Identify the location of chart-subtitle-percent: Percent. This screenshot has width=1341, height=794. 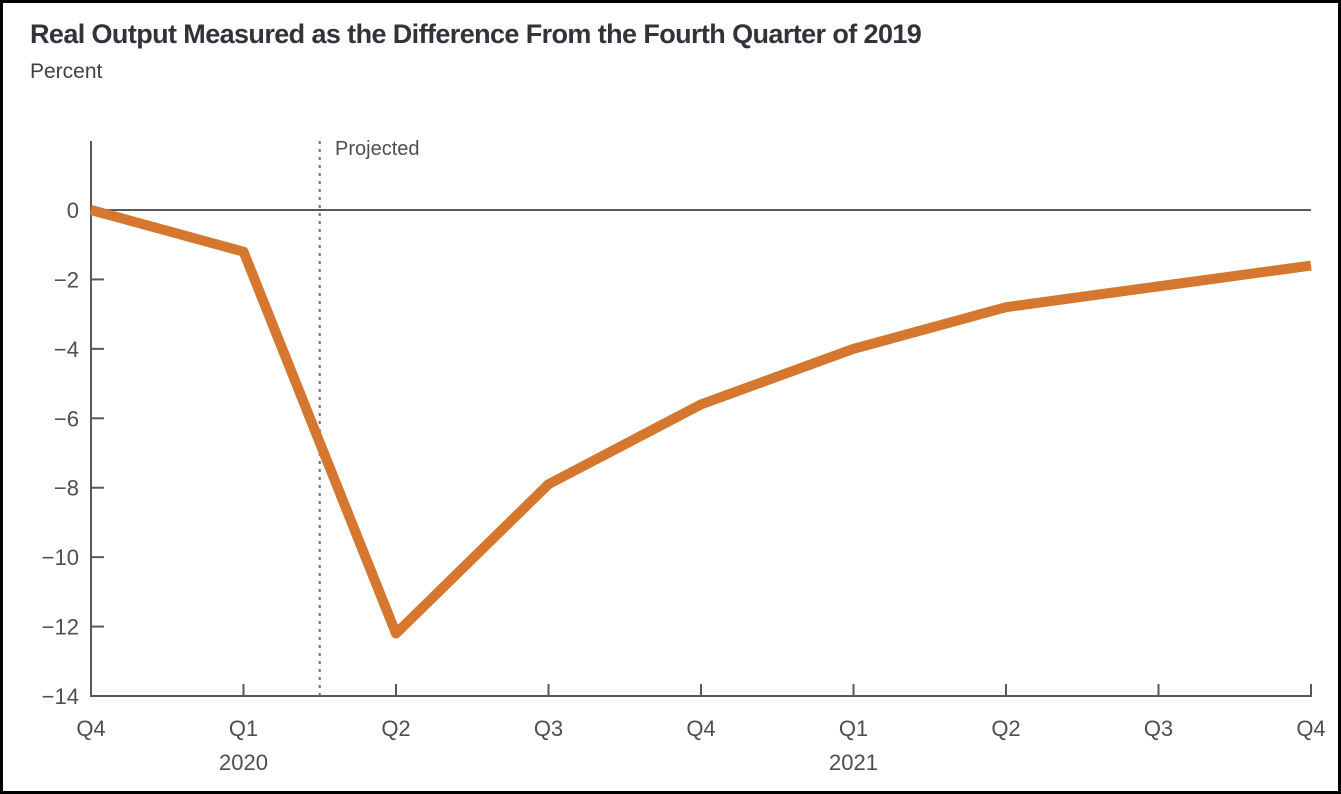
(66, 71).